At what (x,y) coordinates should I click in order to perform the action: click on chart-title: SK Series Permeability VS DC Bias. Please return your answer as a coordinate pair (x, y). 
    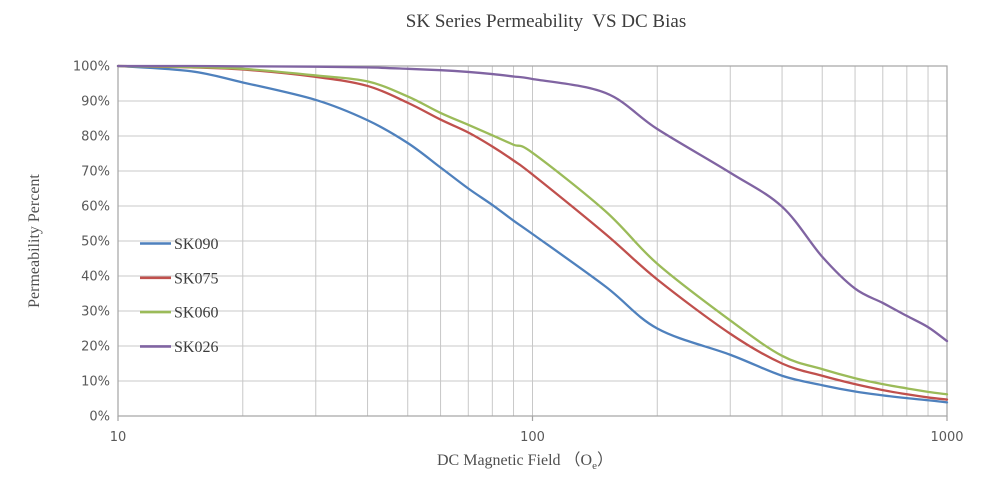
    Looking at the image, I should click on (546, 21).